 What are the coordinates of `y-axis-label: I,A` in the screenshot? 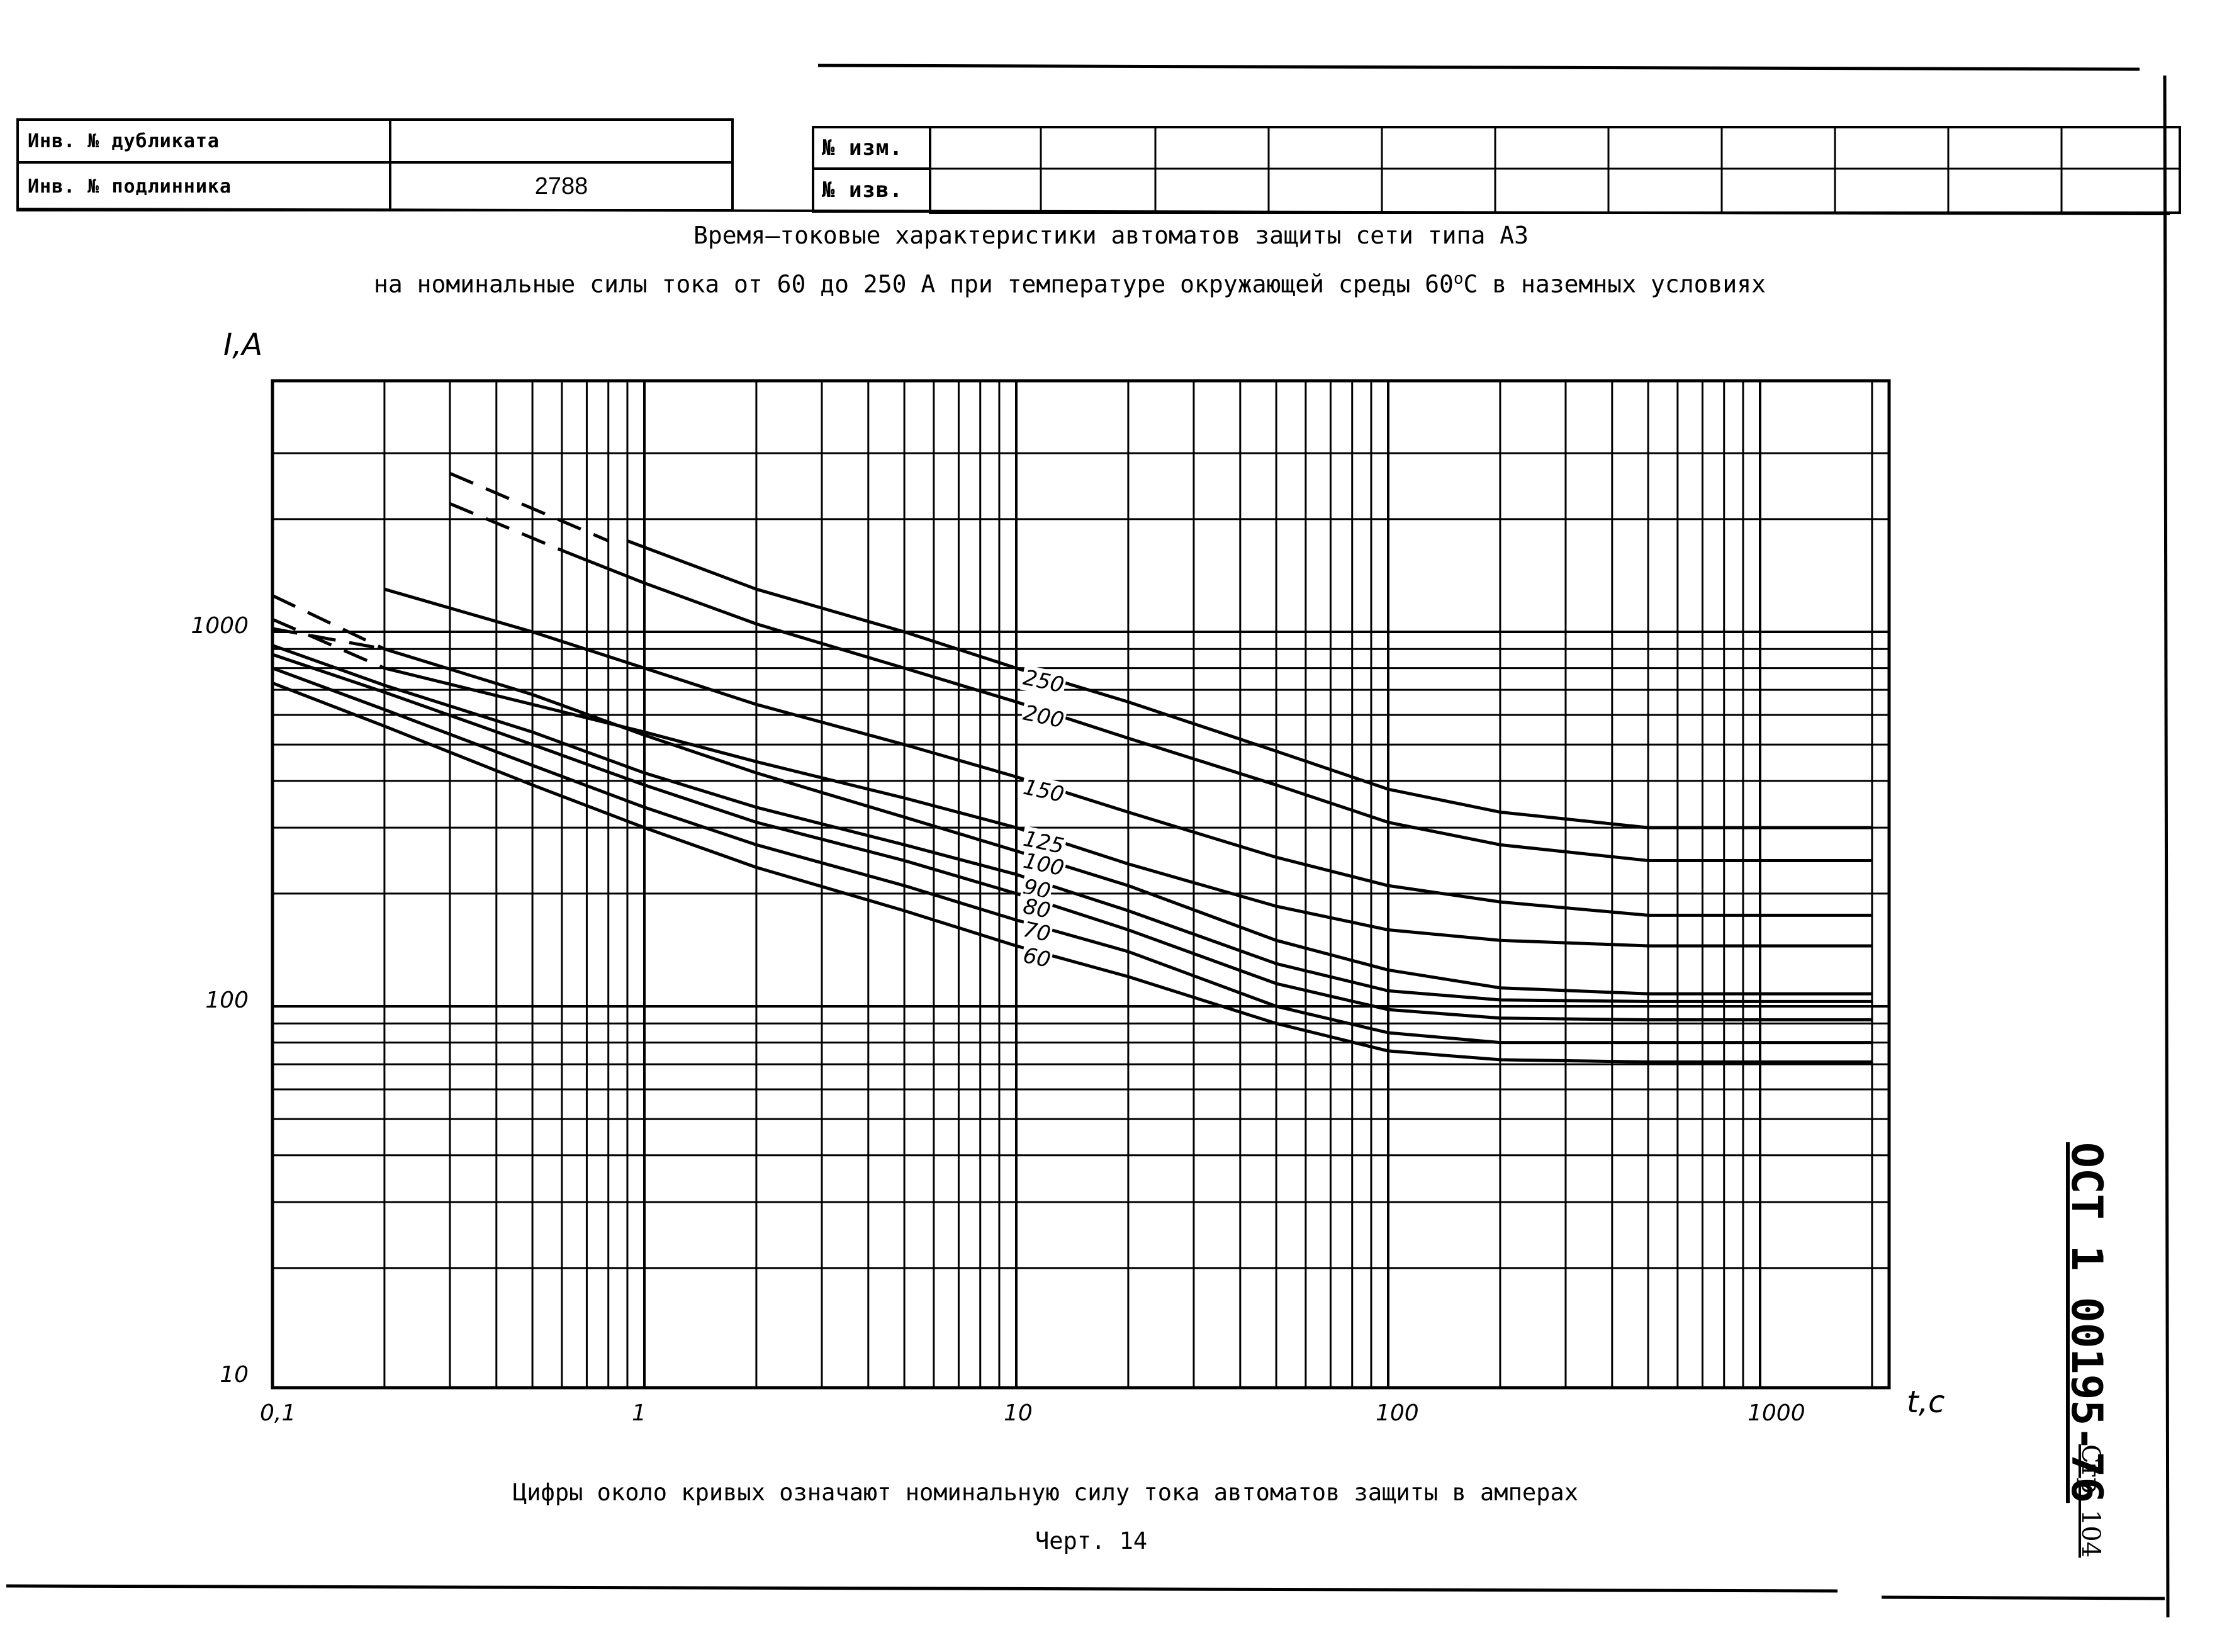 It's located at (243, 344).